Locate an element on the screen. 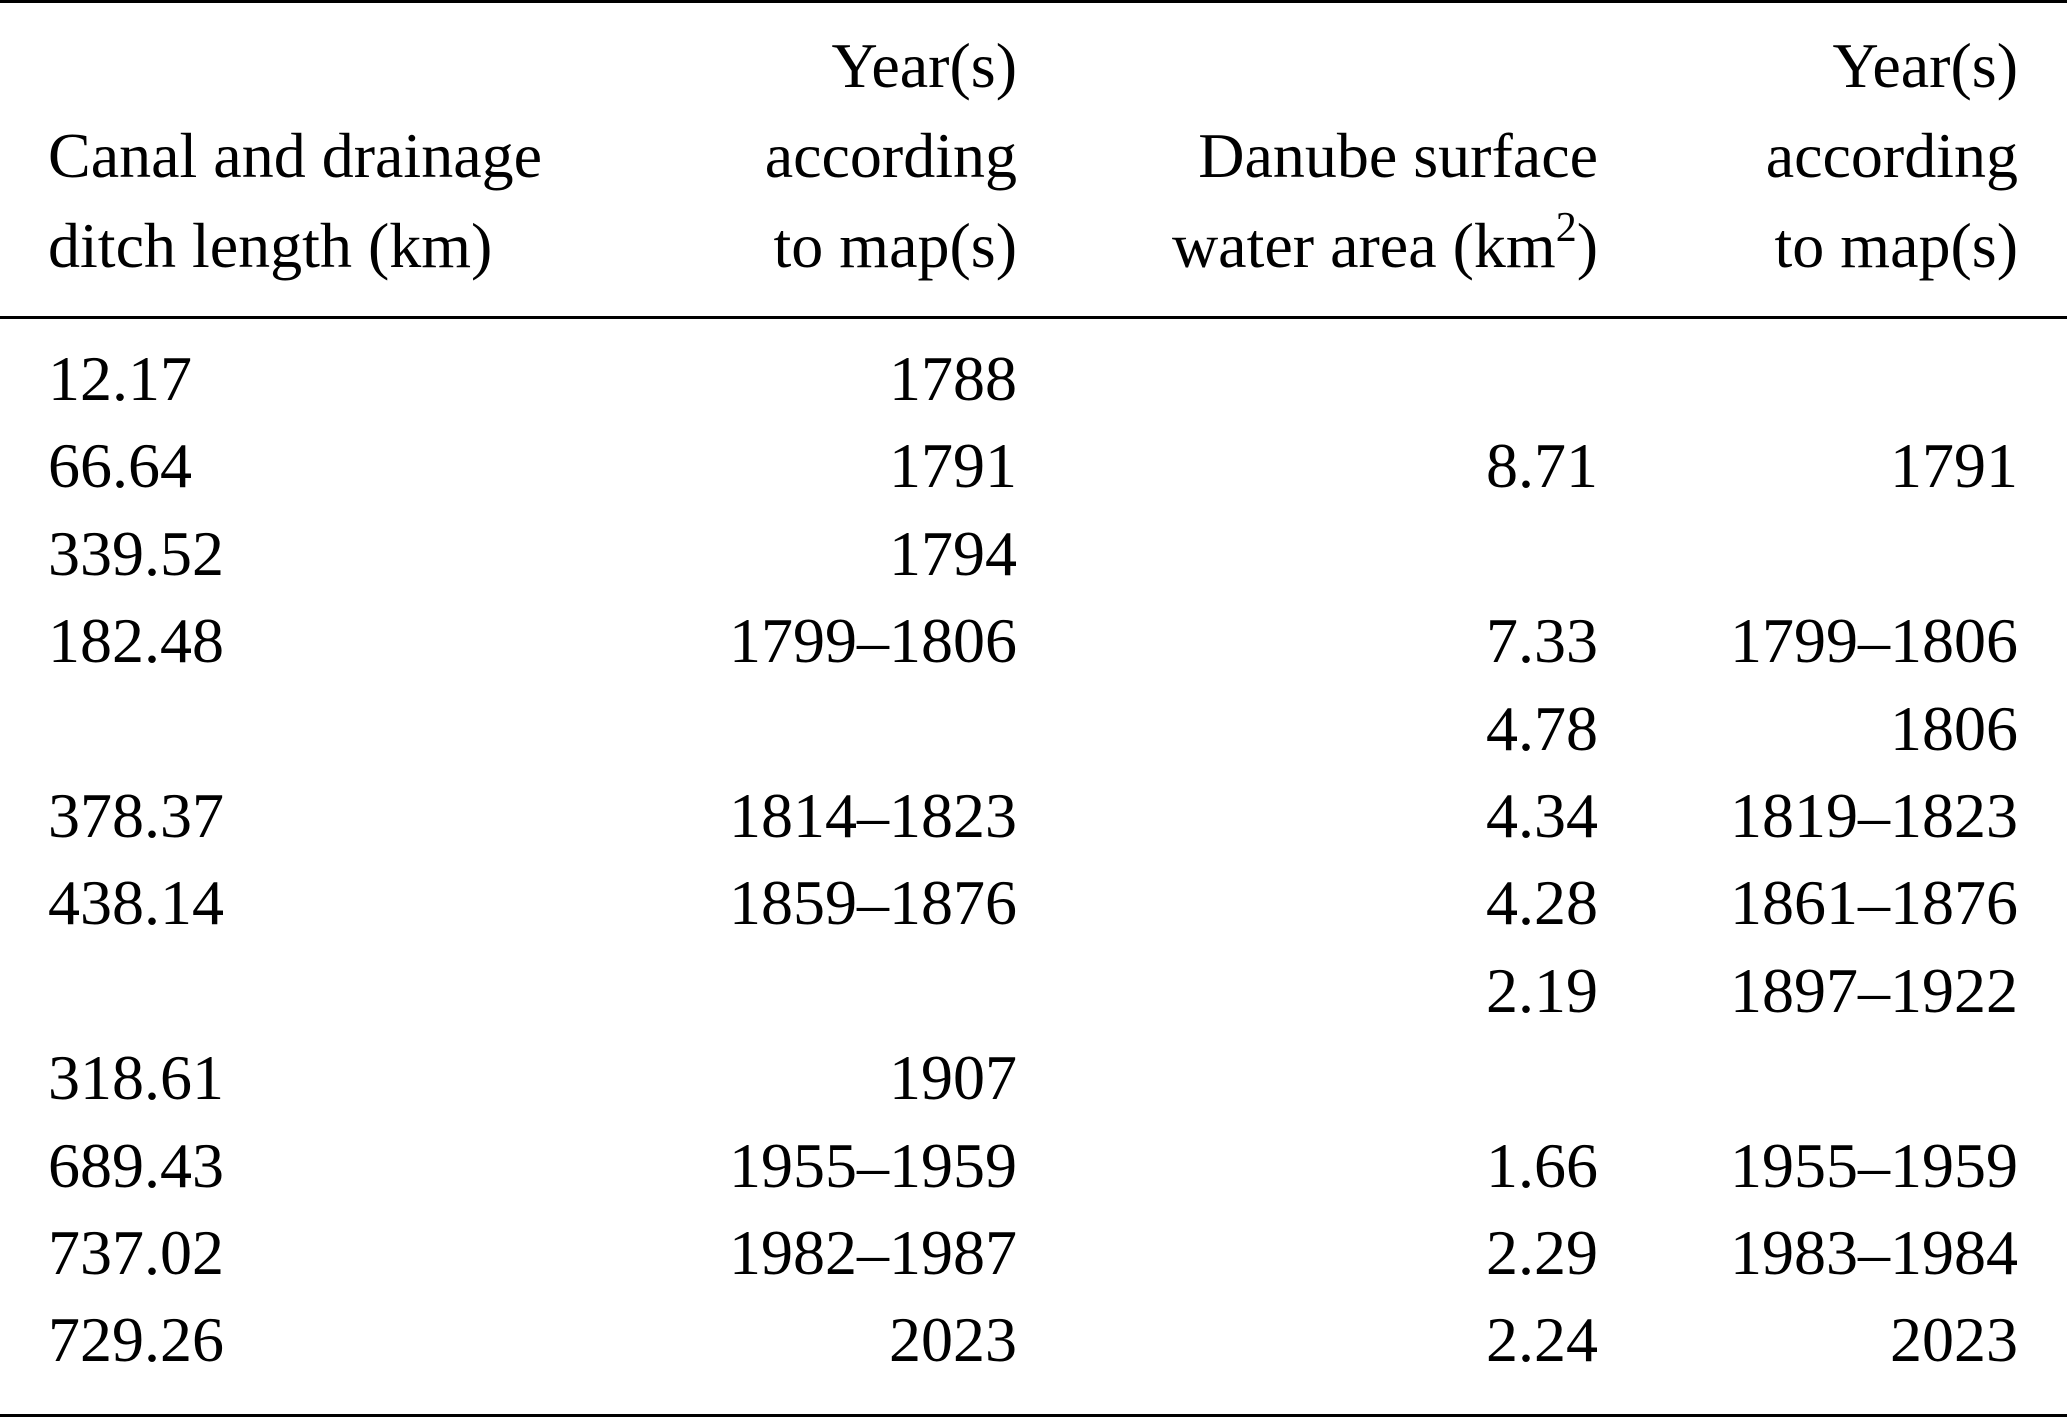 The width and height of the screenshot is (2067, 1419). cell-water-years: 1819–1823 is located at coordinates (1874, 815).